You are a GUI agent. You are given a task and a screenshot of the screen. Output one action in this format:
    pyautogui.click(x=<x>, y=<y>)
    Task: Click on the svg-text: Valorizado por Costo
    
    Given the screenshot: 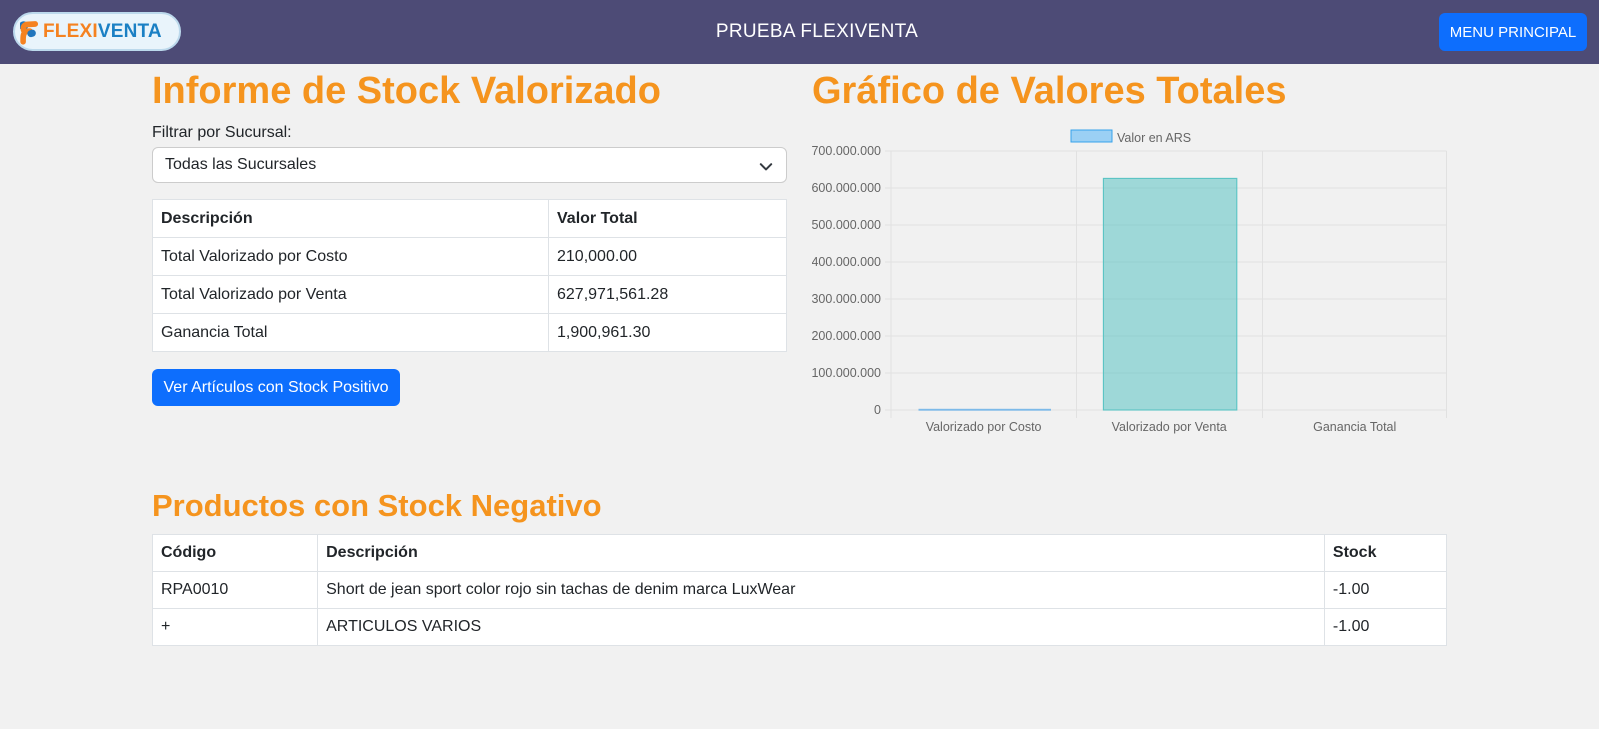 What is the action you would take?
    pyautogui.click(x=984, y=427)
    